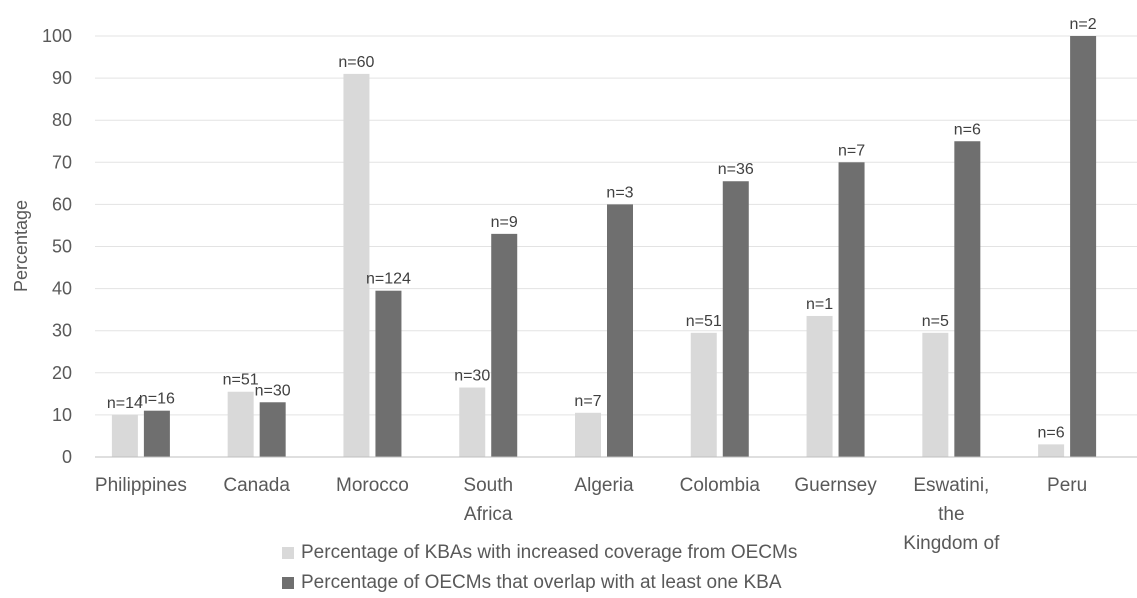 Image resolution: width=1137 pixels, height=598 pixels. I want to click on y-tick-label: 60, so click(62, 204).